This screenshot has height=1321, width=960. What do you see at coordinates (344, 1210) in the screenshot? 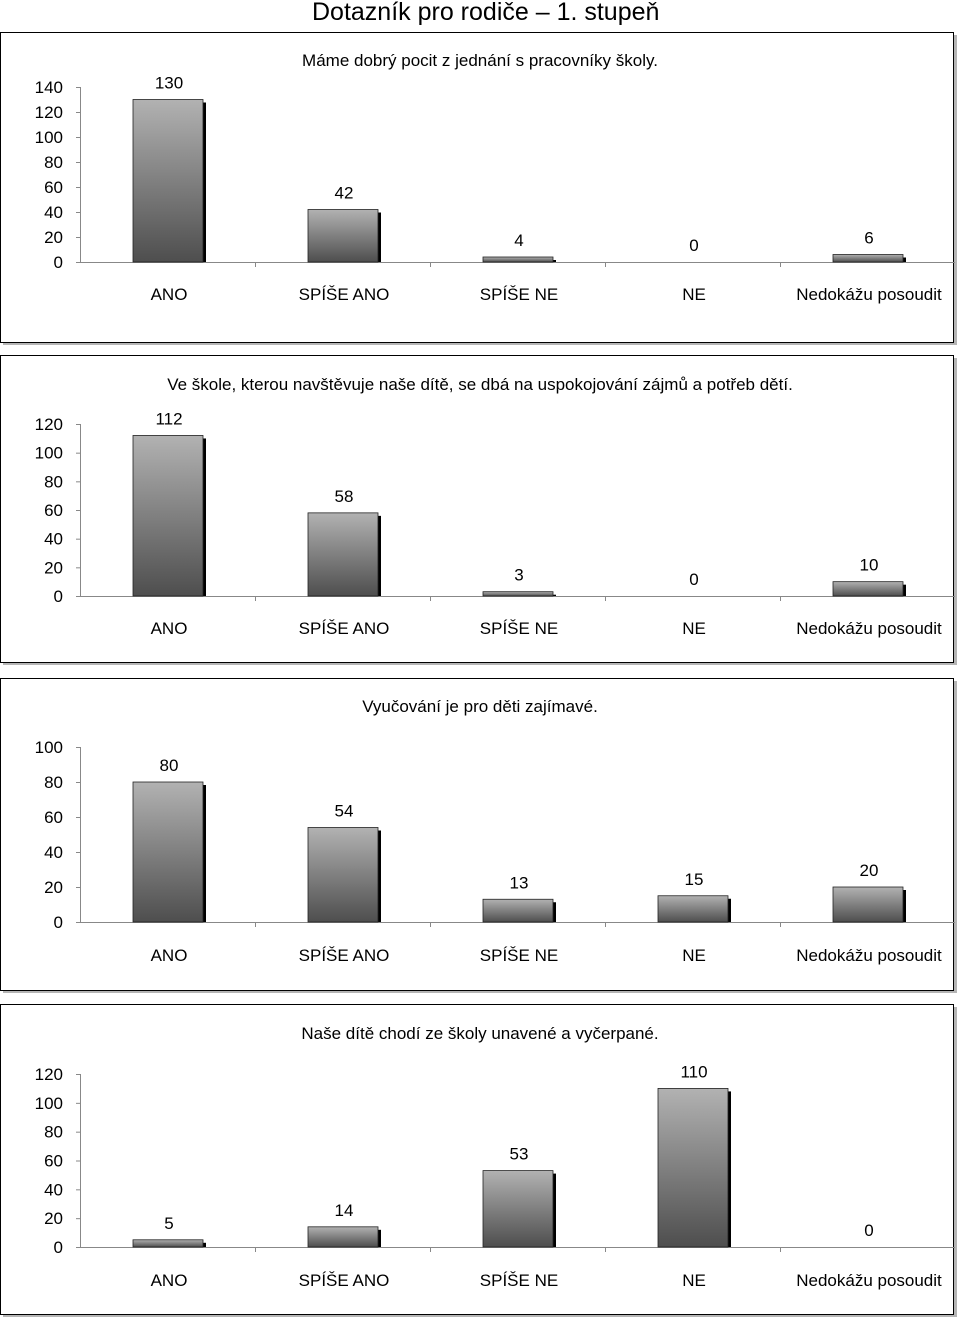
I see `data-label: 14` at bounding box center [344, 1210].